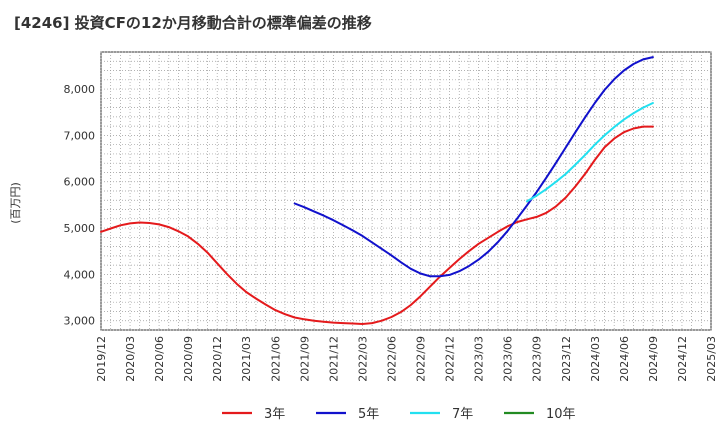  I want to click on y-tick-label: 7,000, so click(80, 135).